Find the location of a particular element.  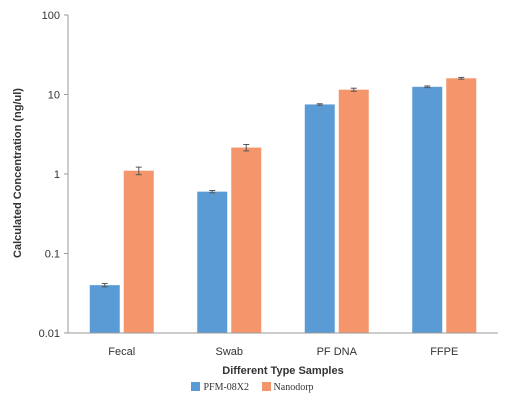

x-tick-label: Swab is located at coordinates (229, 352).